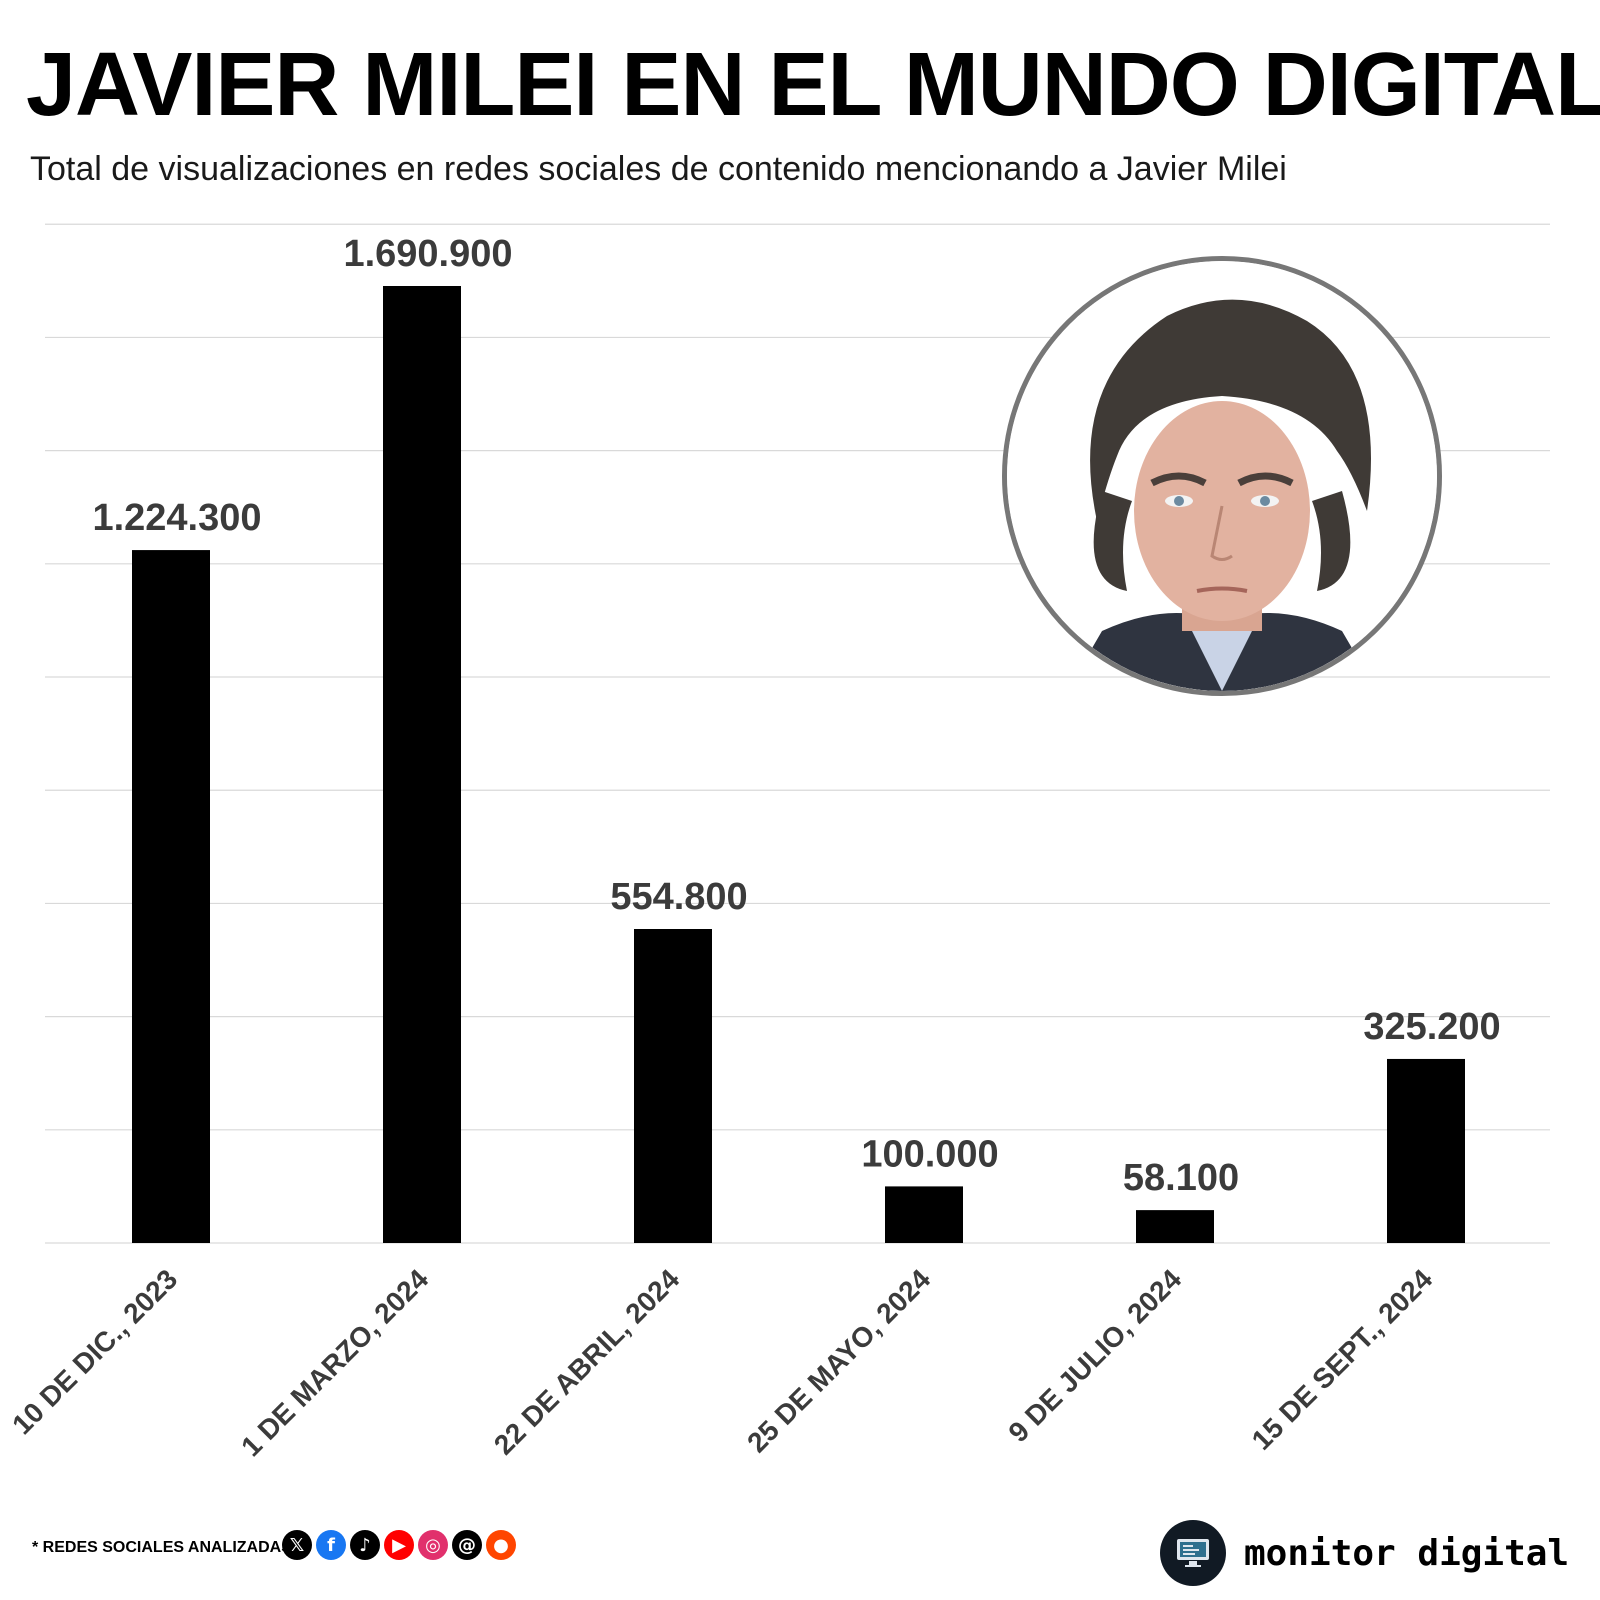 The width and height of the screenshot is (1600, 1600). I want to click on youtube-icon: ▶, so click(399, 1545).